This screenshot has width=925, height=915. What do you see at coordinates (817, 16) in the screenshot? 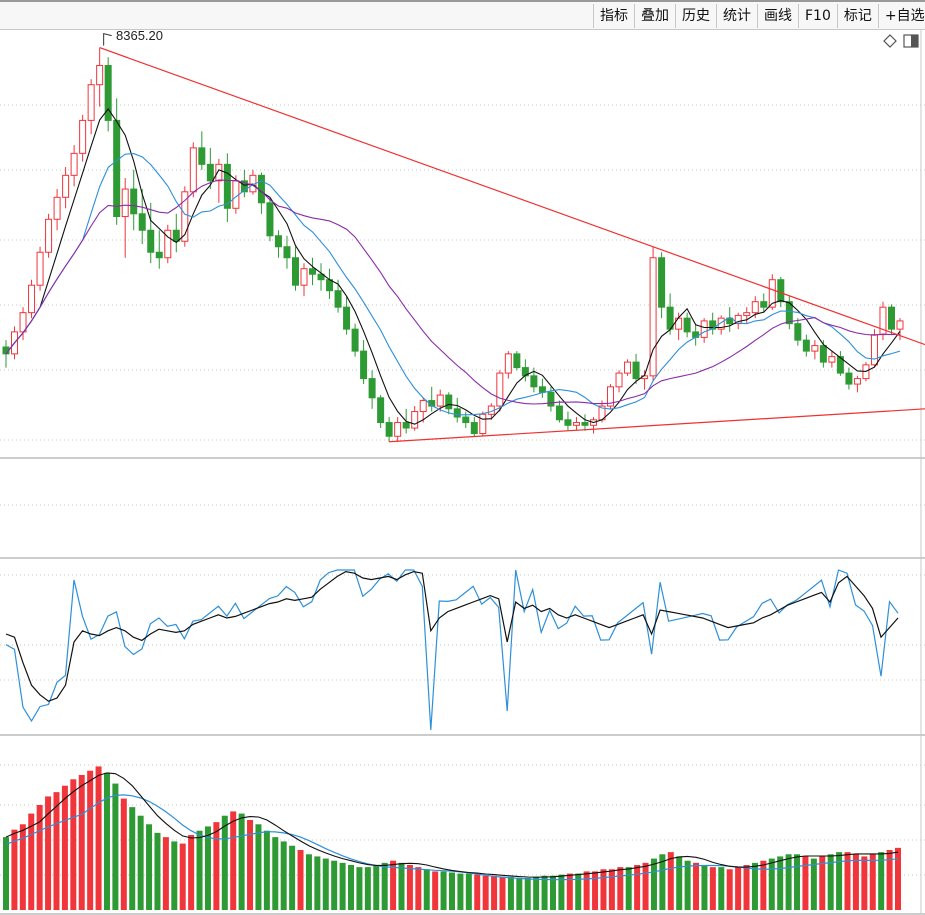
I see `f10-button: F10` at bounding box center [817, 16].